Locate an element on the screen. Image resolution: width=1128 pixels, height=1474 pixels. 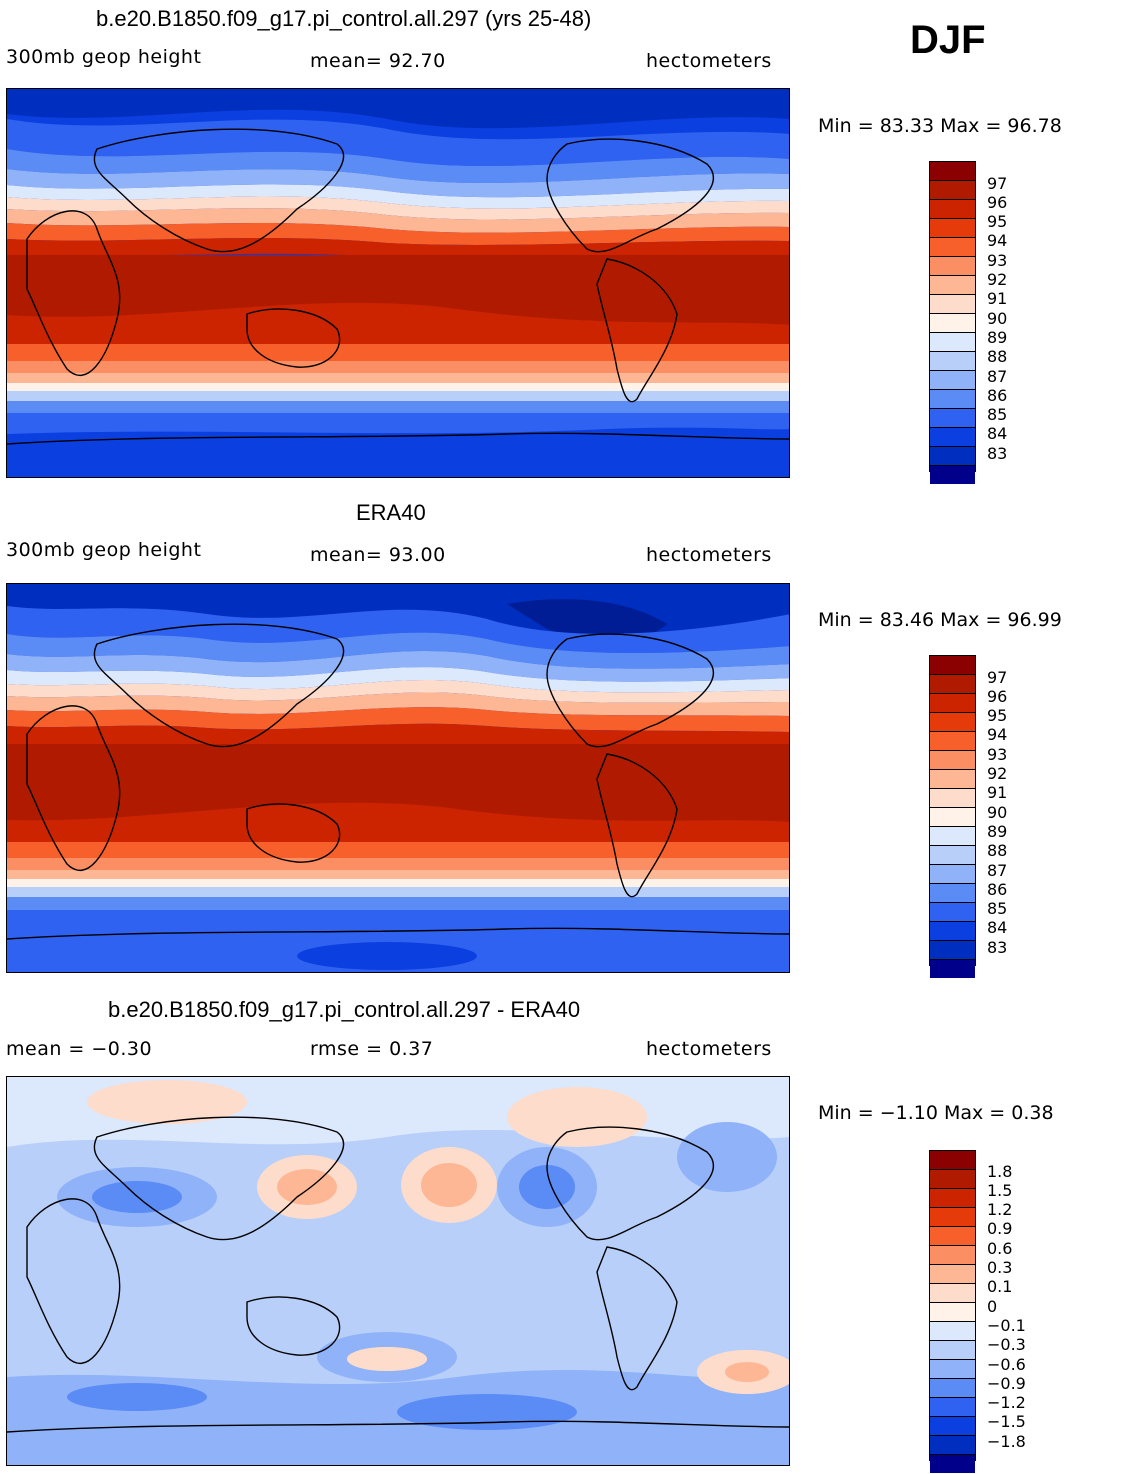
colorbar-label: −1.5 is located at coordinates (1006, 1421).